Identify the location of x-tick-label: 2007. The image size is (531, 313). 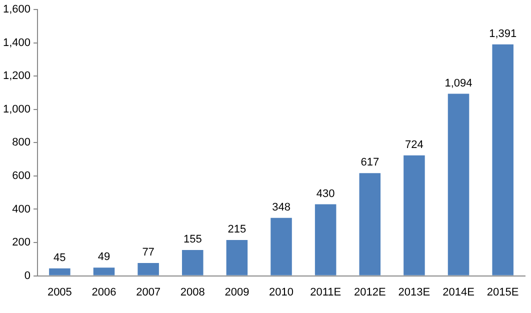
(148, 292).